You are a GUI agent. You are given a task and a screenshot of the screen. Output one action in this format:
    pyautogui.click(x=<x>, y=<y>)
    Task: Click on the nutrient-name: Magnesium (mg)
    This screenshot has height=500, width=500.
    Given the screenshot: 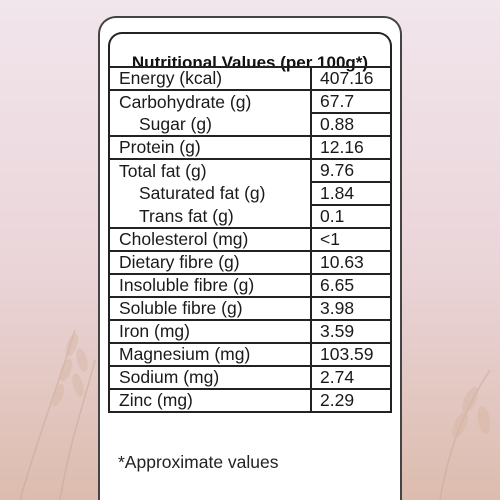 What is the action you would take?
    pyautogui.click(x=210, y=354)
    